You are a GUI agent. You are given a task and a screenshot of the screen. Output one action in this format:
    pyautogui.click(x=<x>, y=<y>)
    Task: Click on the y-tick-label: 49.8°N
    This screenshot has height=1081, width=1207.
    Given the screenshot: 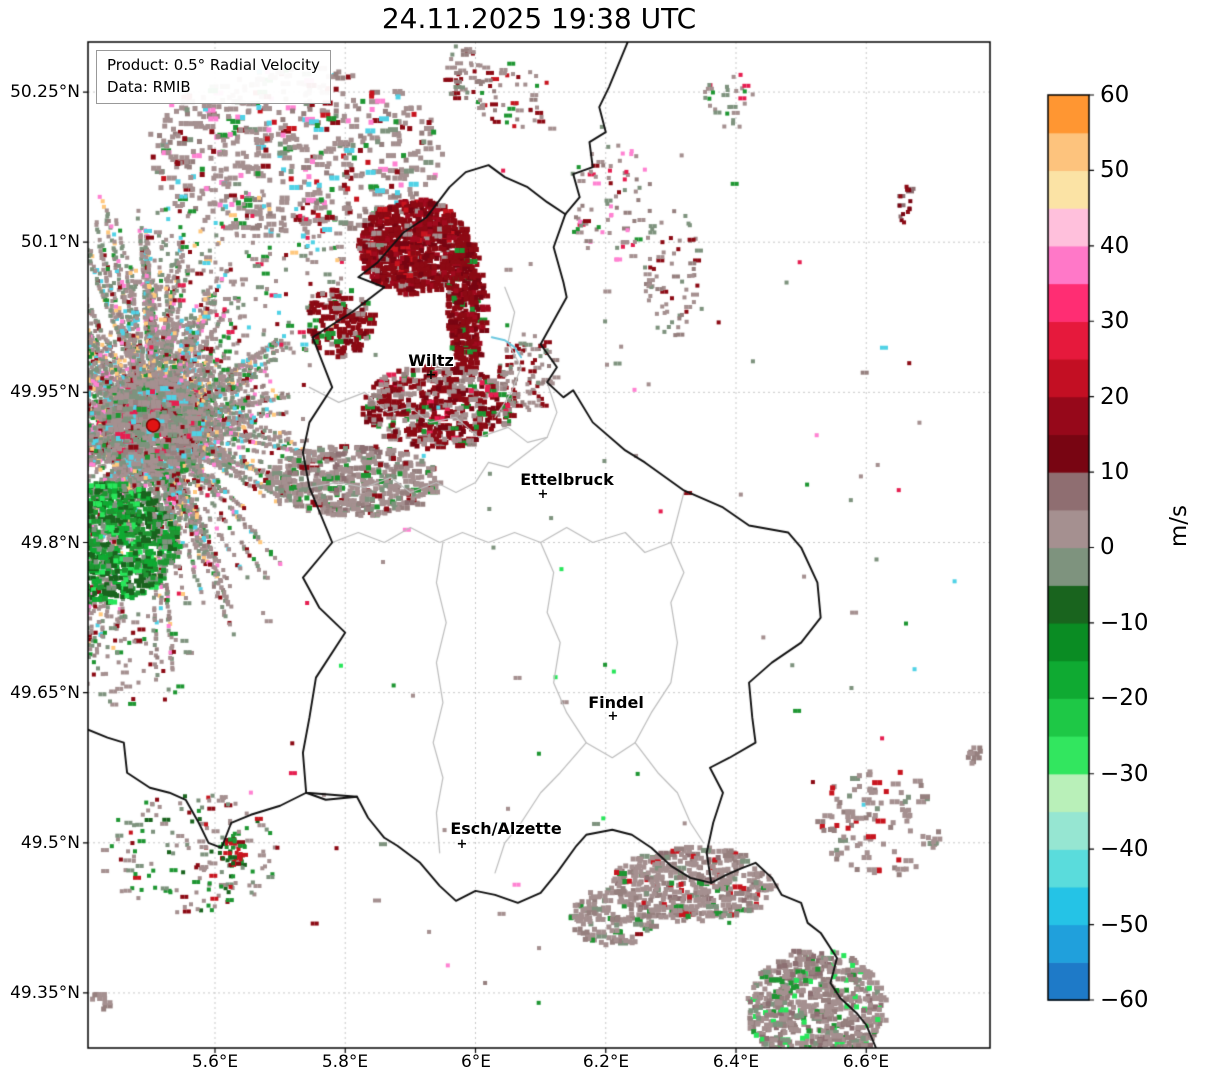 What is the action you would take?
    pyautogui.click(x=50, y=543)
    